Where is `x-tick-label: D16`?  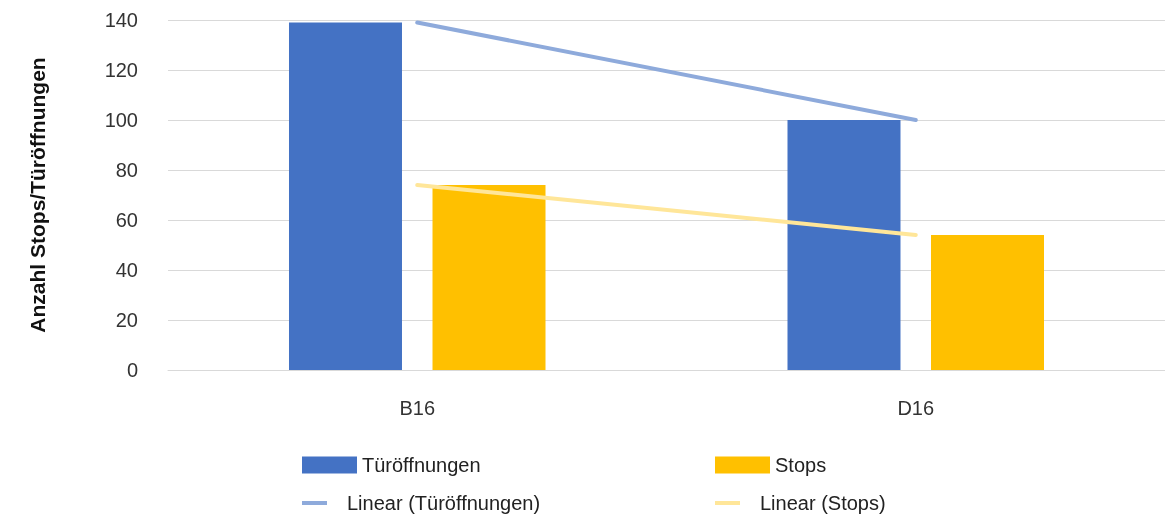
x-tick-label: D16 is located at coordinates (916, 408).